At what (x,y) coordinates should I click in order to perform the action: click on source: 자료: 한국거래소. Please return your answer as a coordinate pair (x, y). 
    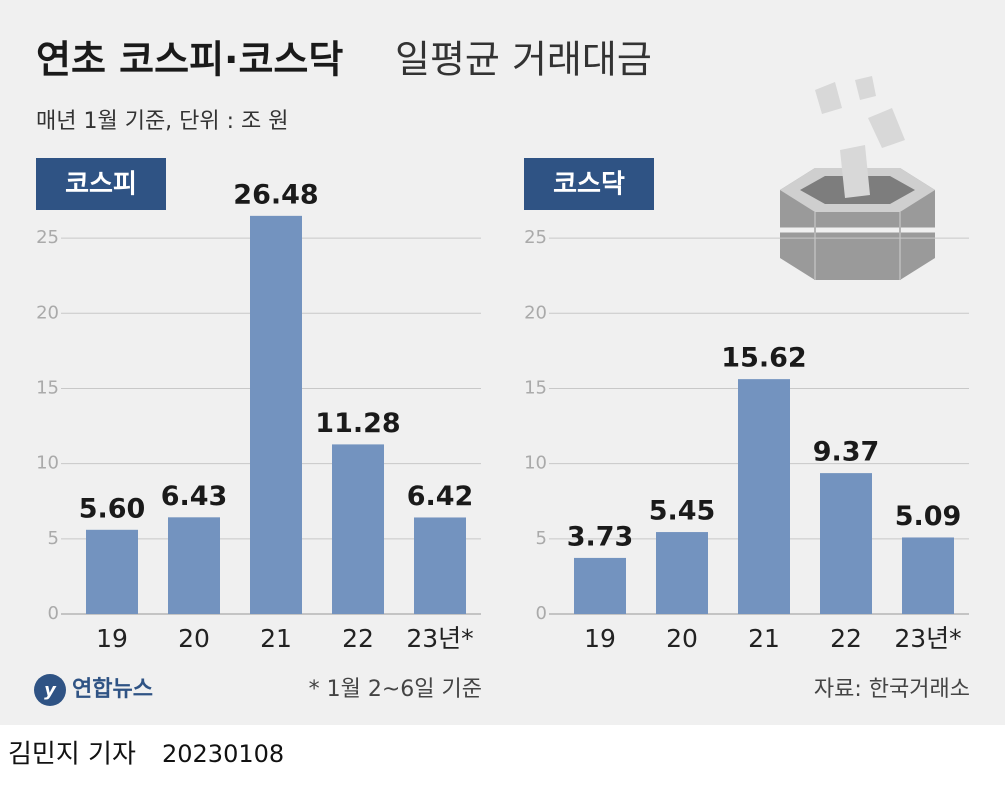
    Looking at the image, I should click on (892, 689).